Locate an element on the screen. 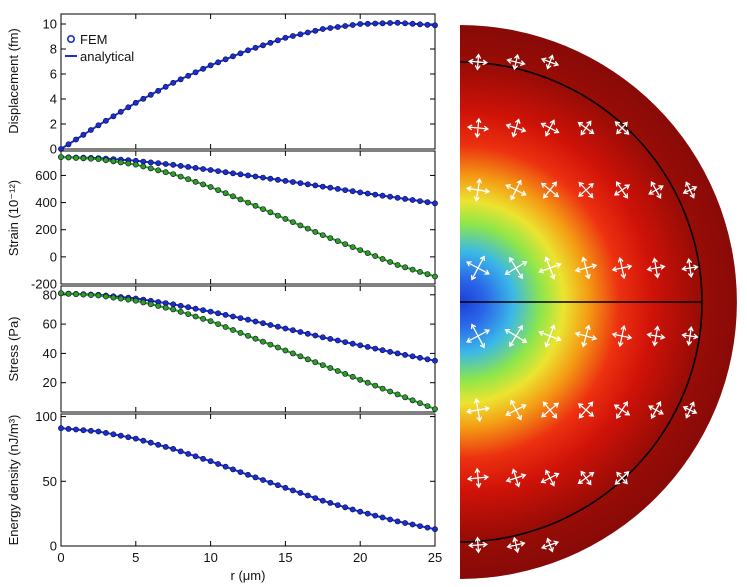 Image resolution: width=747 pixels, height=587 pixels. y-tick-label: -200 is located at coordinates (44, 284).